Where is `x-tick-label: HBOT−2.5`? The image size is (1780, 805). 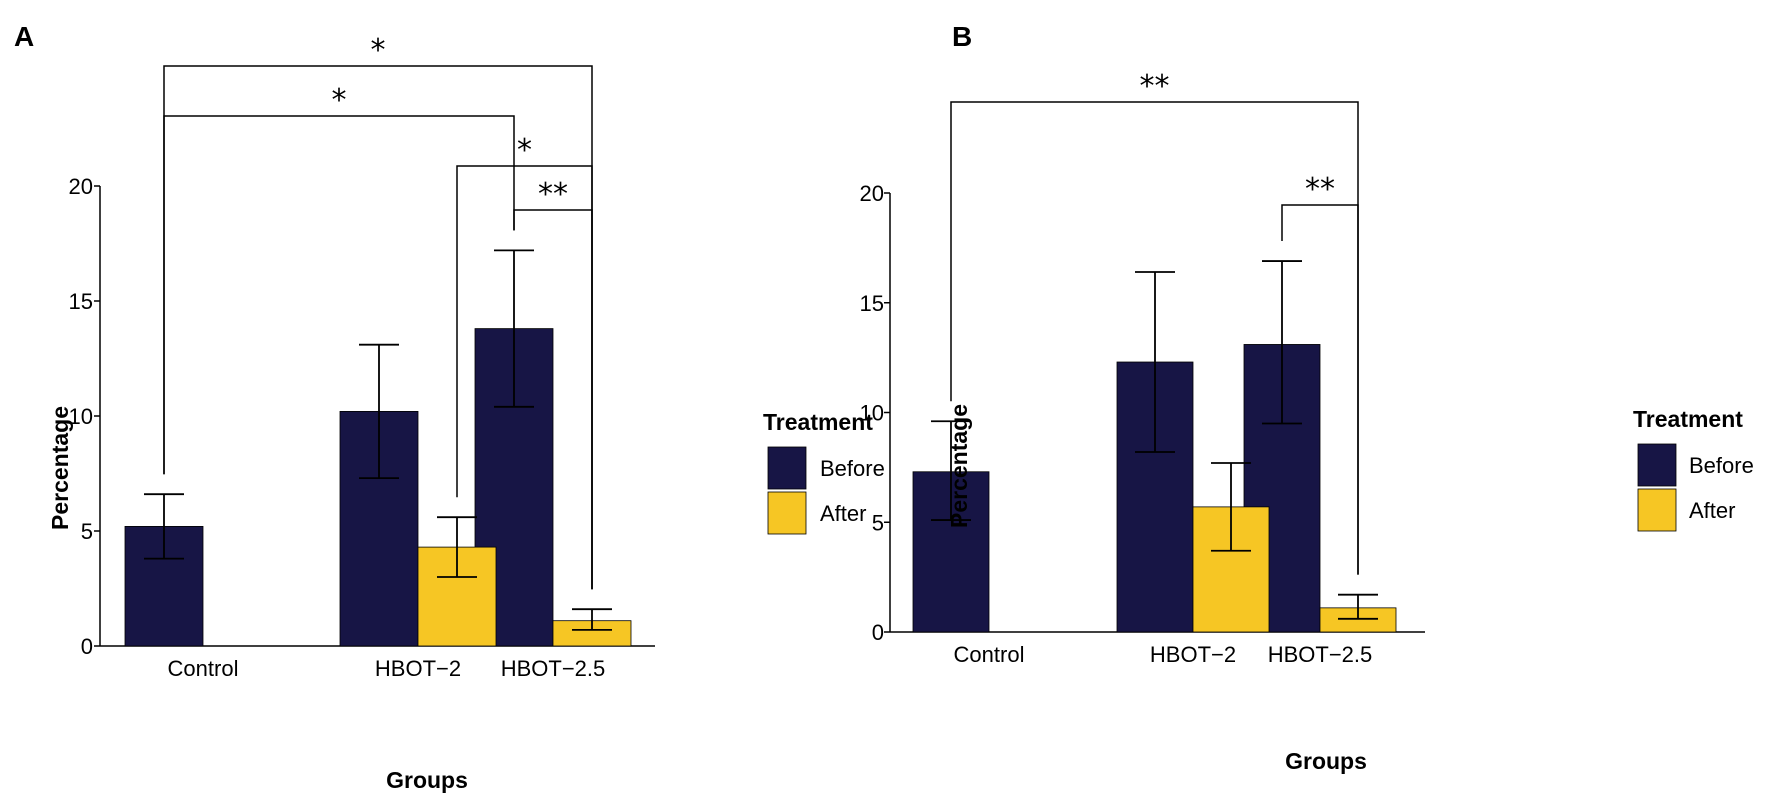 x-tick-label: HBOT−2.5 is located at coordinates (553, 668).